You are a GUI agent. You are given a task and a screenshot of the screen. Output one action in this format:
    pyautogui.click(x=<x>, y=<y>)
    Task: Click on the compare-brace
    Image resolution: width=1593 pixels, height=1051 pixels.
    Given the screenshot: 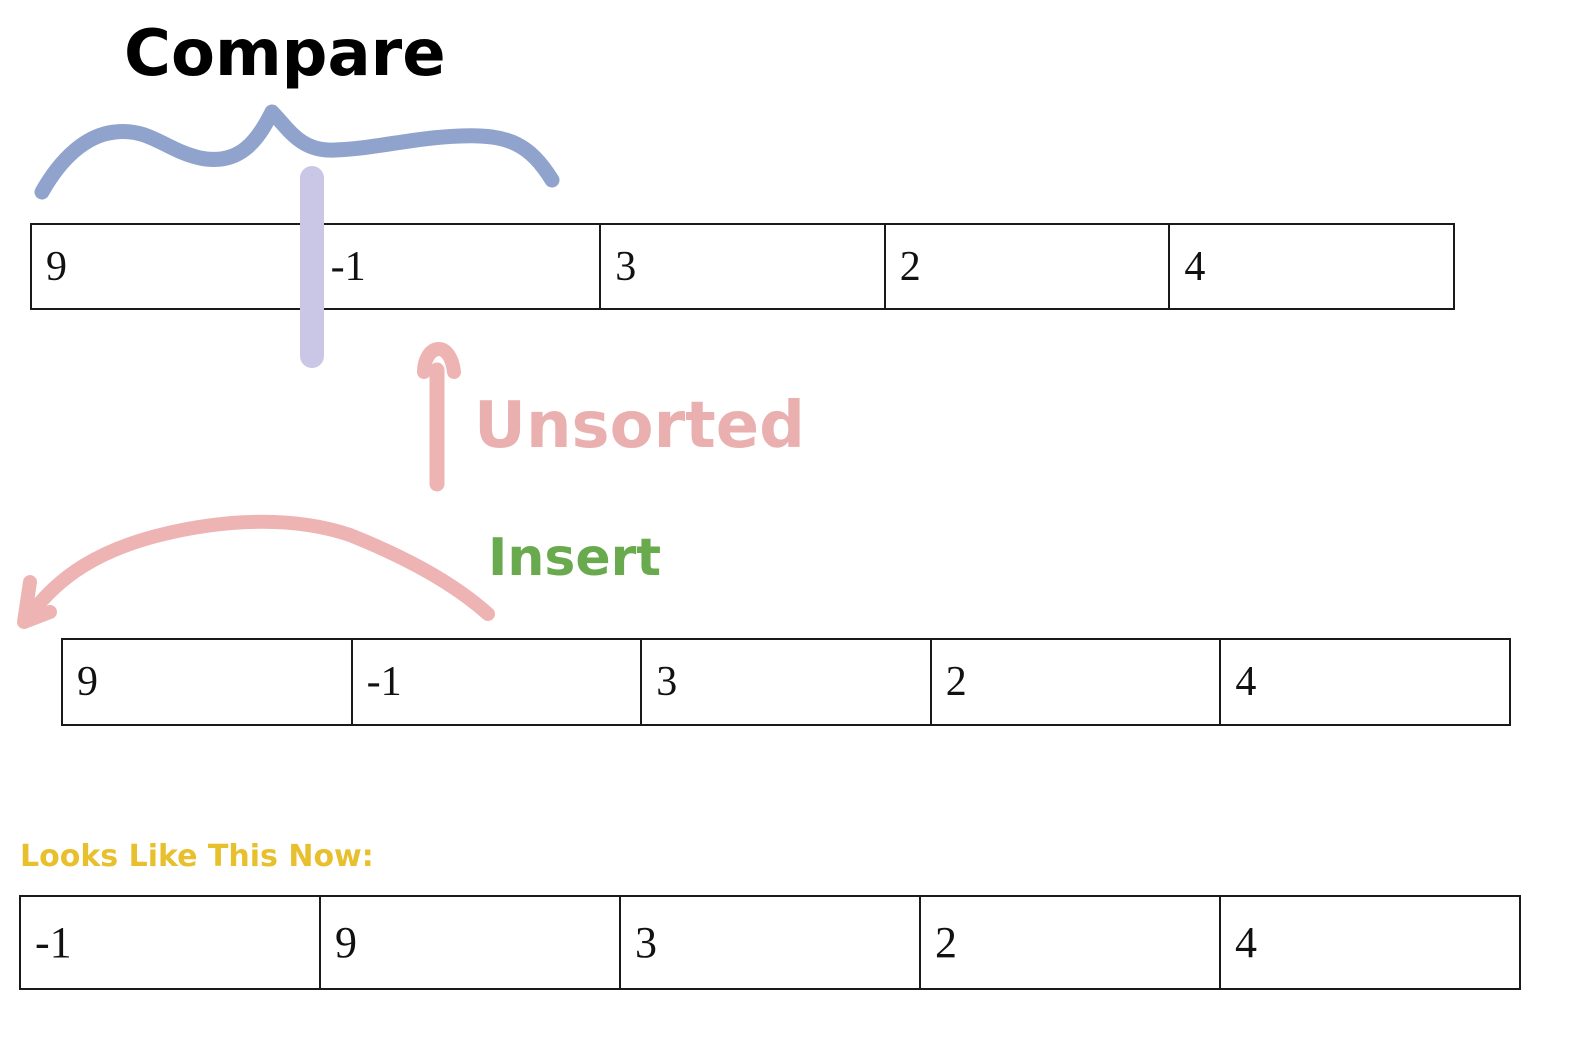 What is the action you would take?
    pyautogui.click(x=297, y=152)
    